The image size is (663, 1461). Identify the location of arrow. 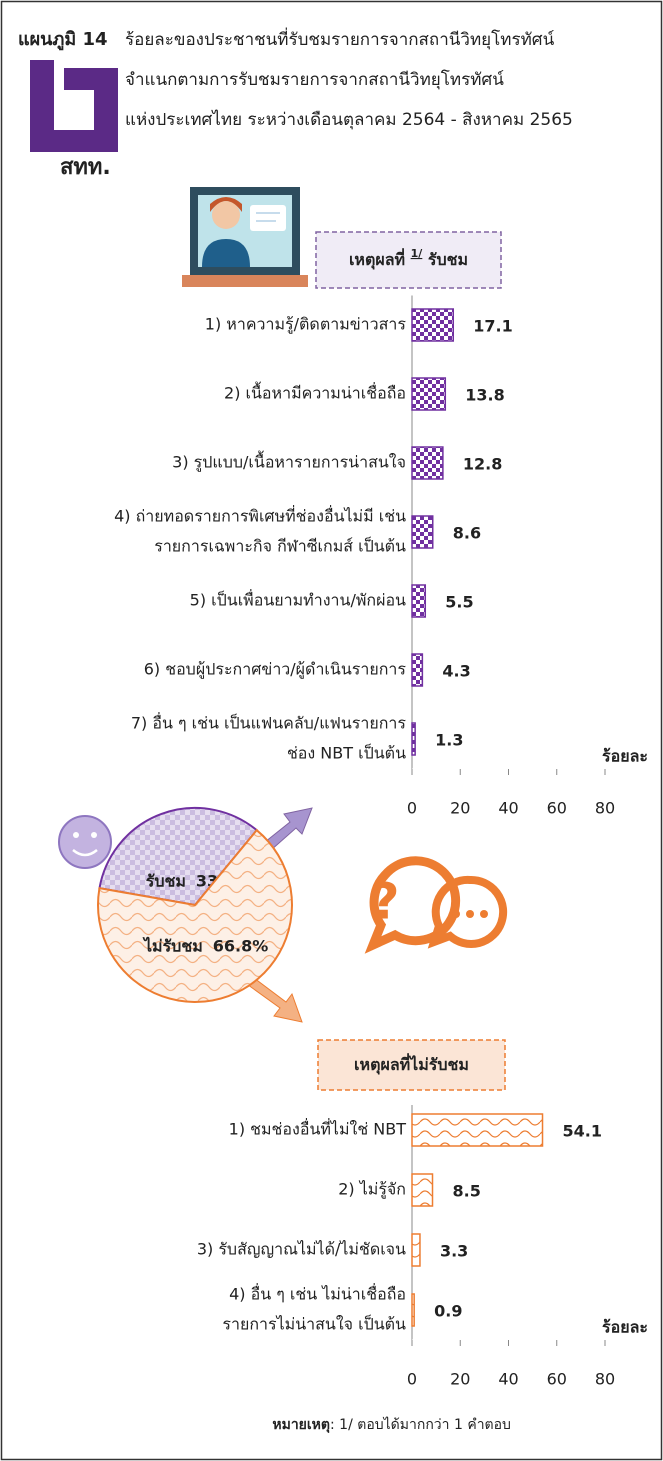
(273, 998).